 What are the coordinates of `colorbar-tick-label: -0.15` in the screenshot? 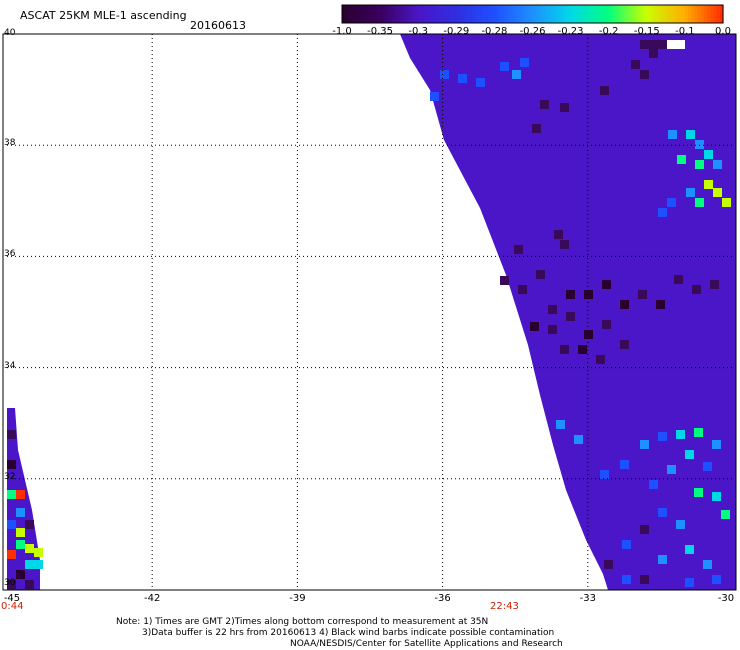 It's located at (646, 31).